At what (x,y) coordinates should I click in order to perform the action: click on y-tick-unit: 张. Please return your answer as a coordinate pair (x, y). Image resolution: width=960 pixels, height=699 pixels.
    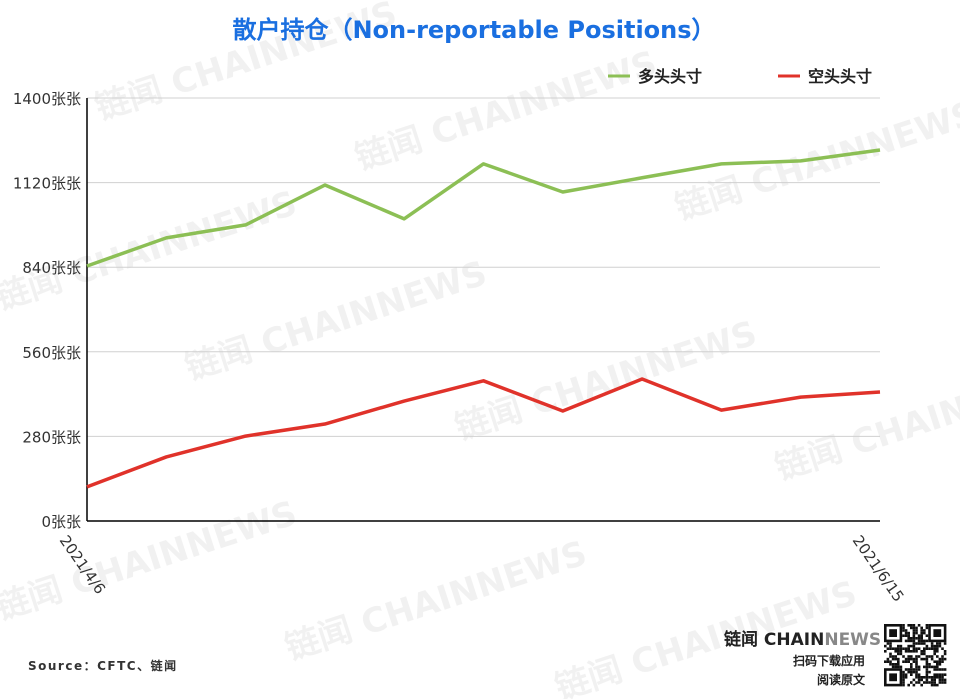
    Looking at the image, I should click on (73, 99).